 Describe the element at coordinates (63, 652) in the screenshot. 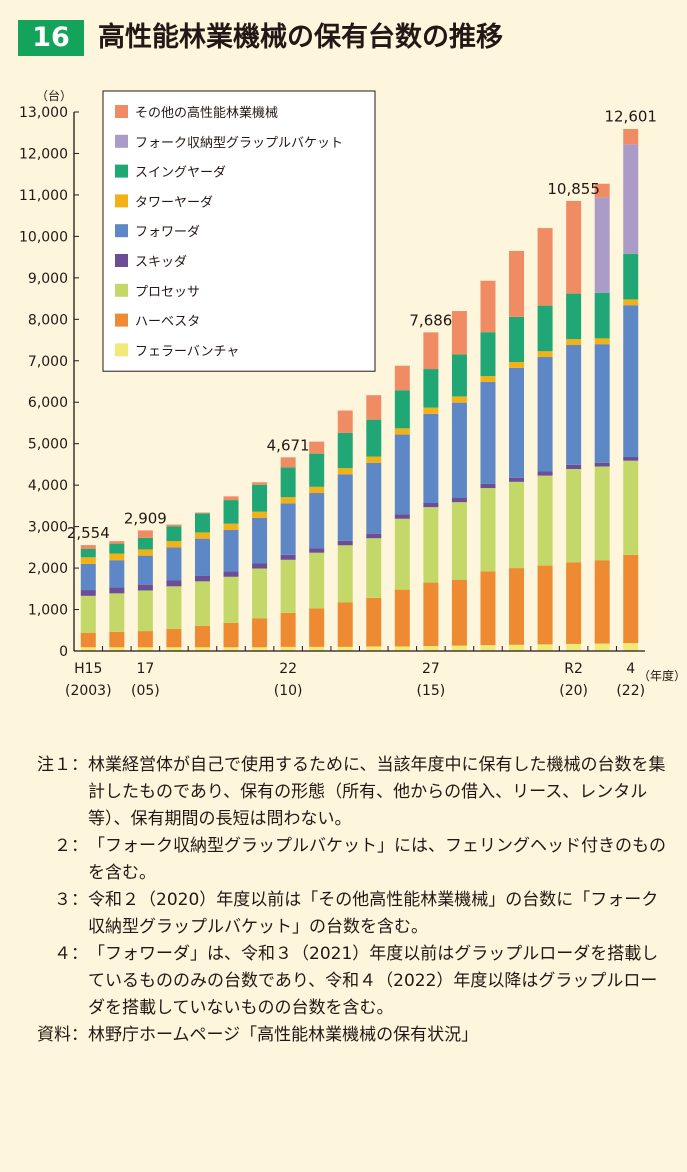

I see `y-tick-label: 0` at that location.